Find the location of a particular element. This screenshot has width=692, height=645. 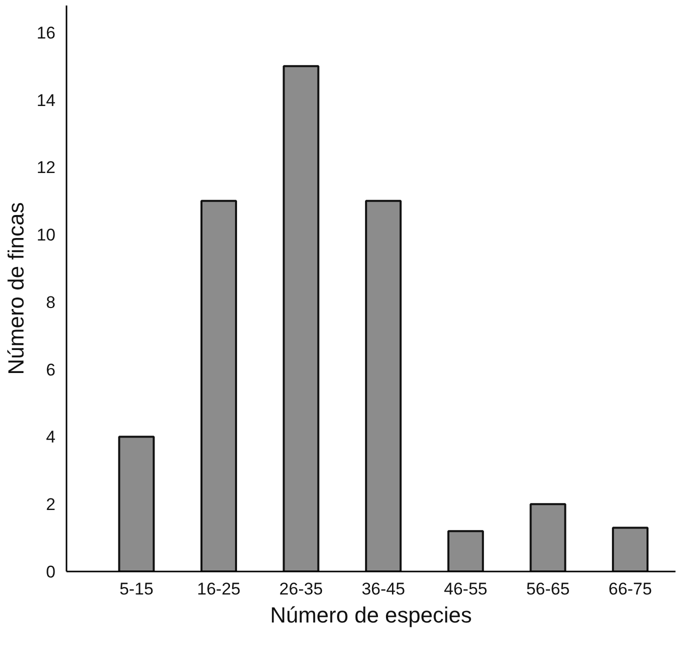

x-tick-label: 46-55 is located at coordinates (466, 589).